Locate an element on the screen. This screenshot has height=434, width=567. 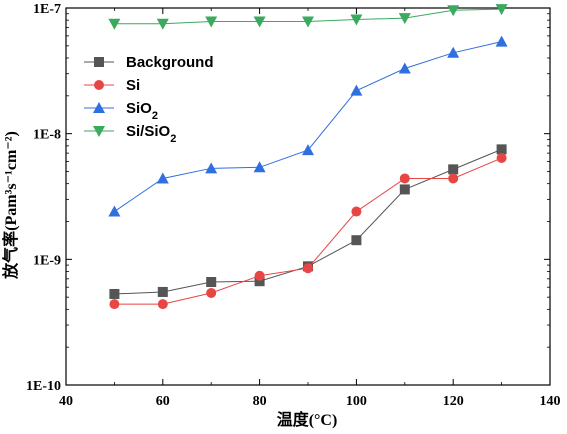
legend-label: SiO2 is located at coordinates (142, 111).